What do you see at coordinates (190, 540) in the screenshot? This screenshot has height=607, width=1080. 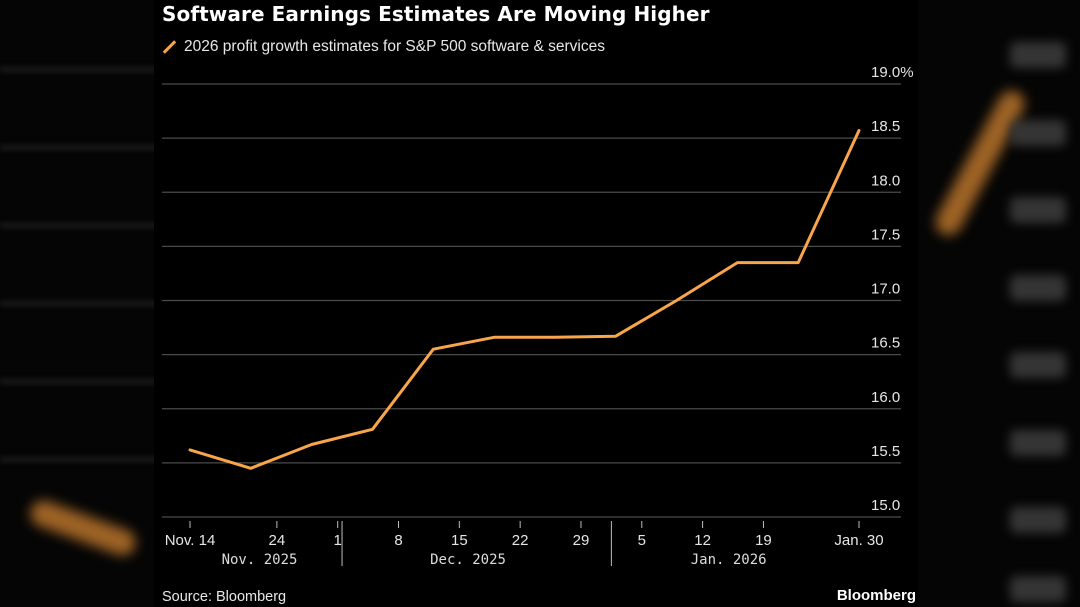 I see `x-tick-label: Nov. 14` at bounding box center [190, 540].